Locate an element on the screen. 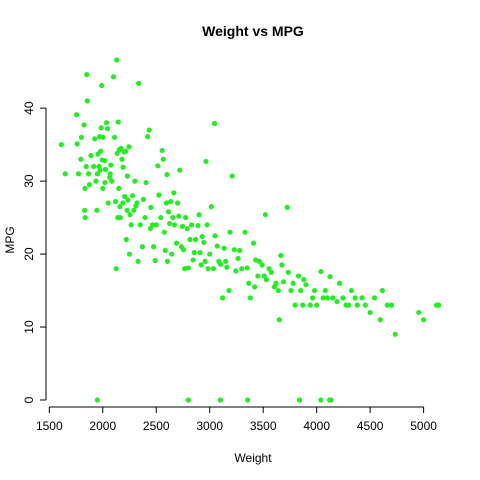 The image size is (480, 480). x-tick-label: 2000 is located at coordinates (102, 426).